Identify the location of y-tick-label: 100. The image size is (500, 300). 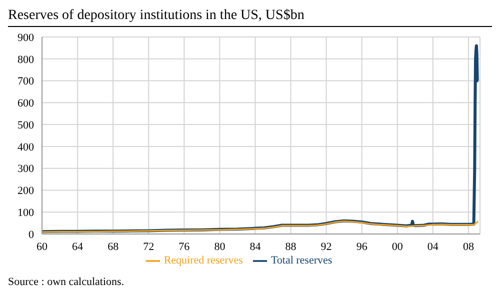
(26, 213).